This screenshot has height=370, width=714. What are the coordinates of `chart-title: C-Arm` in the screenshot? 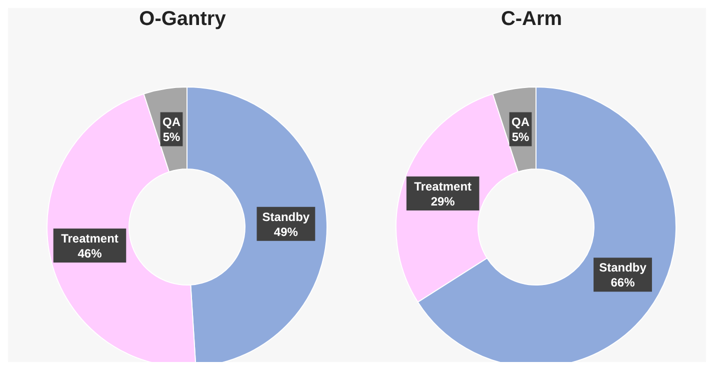 It's located at (532, 20).